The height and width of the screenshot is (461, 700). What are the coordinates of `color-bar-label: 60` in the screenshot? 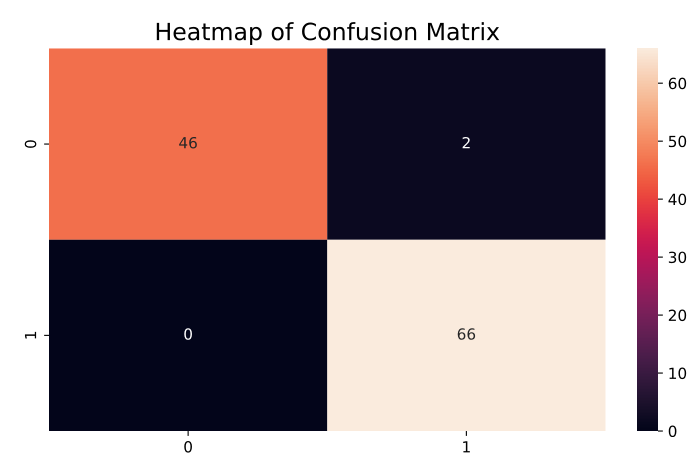 It's located at (677, 84).